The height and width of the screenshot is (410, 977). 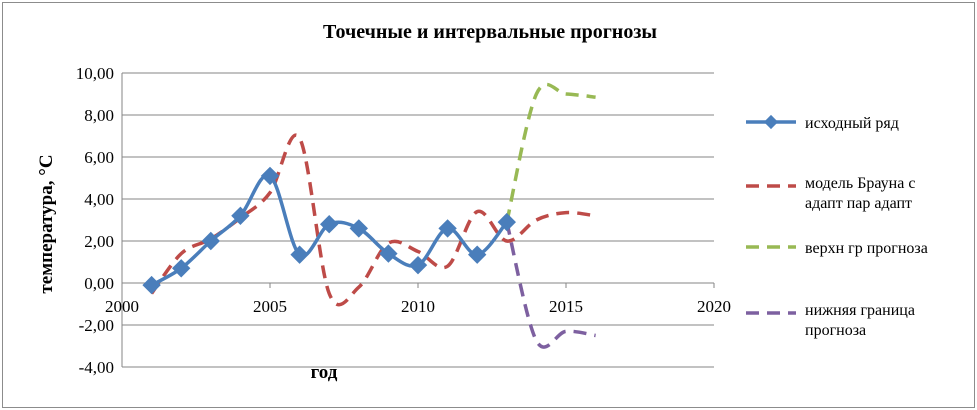 I want to click on y-axis-label: температура, °С, so click(x=46, y=223).